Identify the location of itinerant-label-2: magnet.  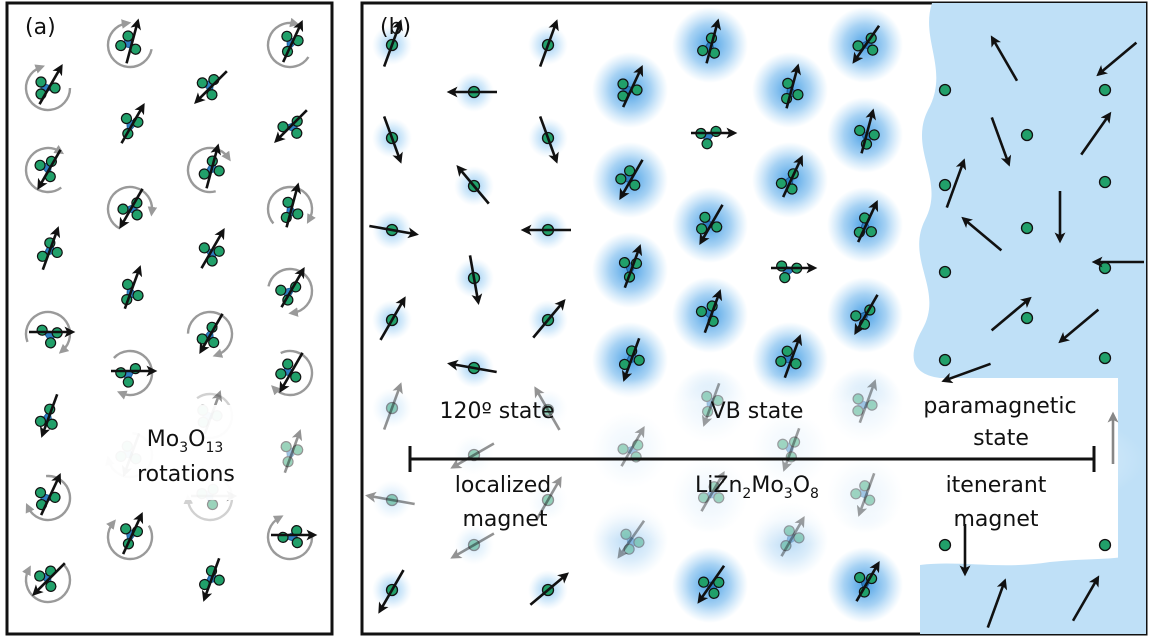
(996, 519).